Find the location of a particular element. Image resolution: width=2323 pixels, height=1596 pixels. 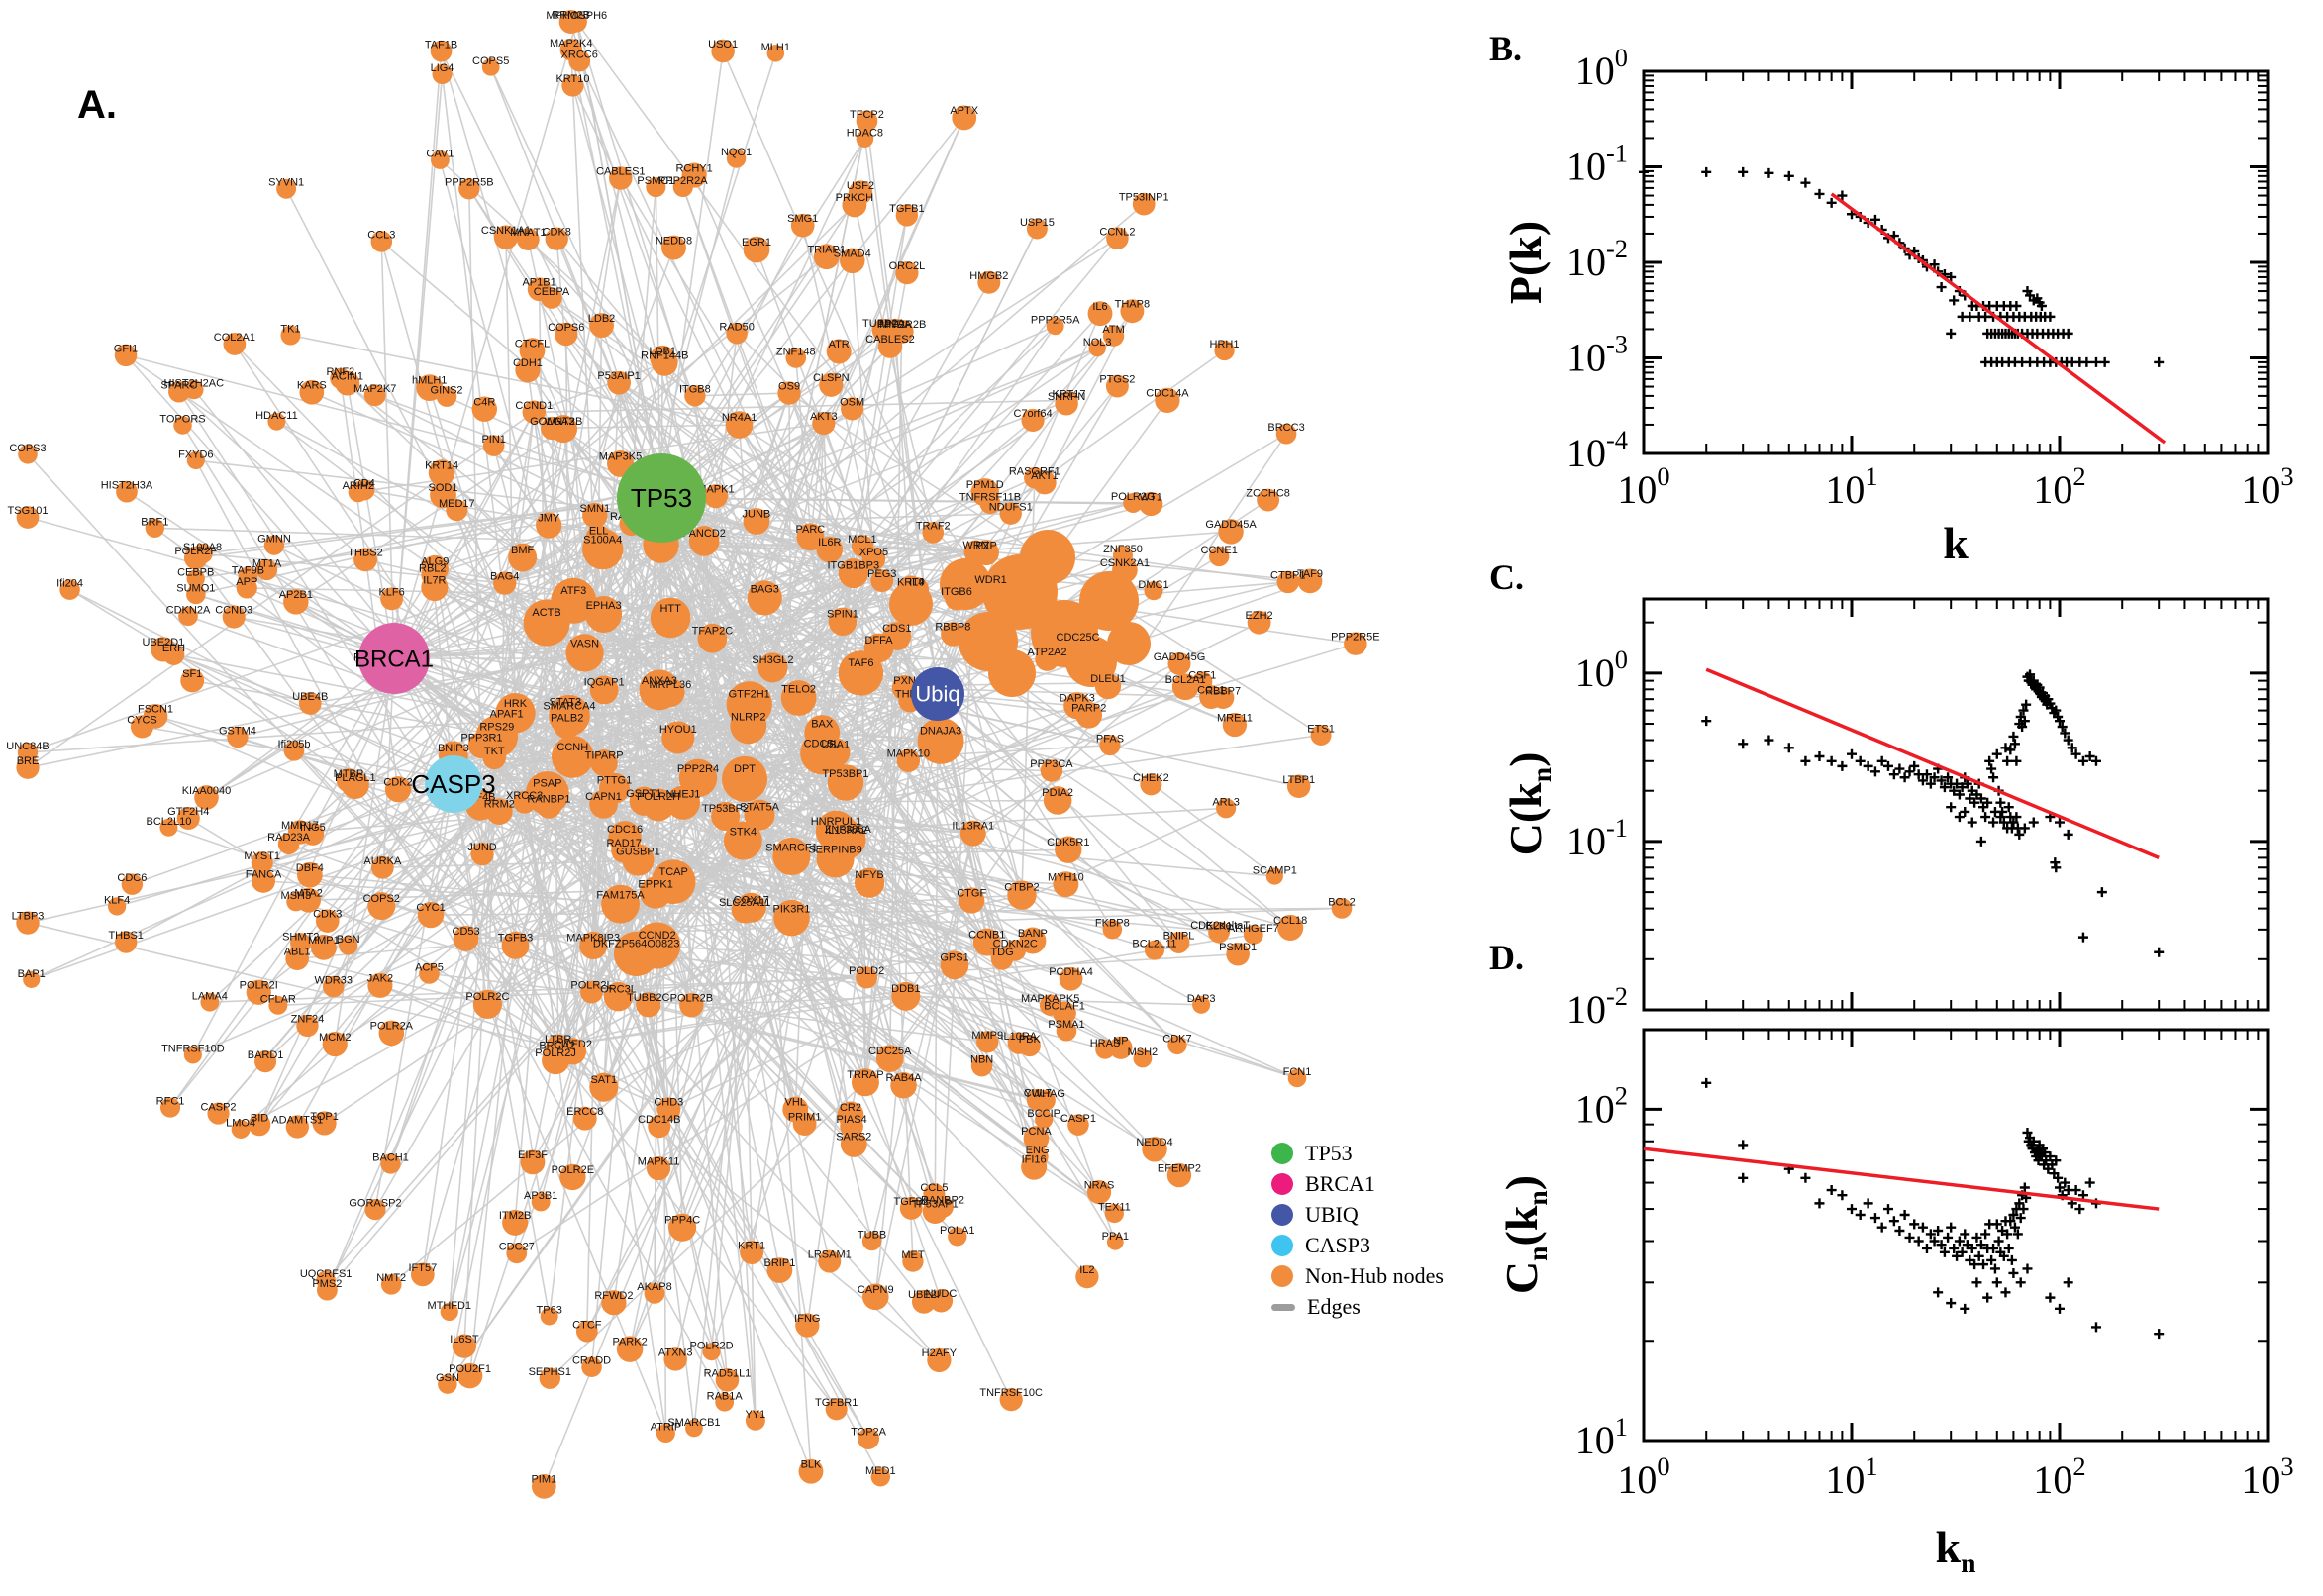

gene-label: MT1A is located at coordinates (267, 563).